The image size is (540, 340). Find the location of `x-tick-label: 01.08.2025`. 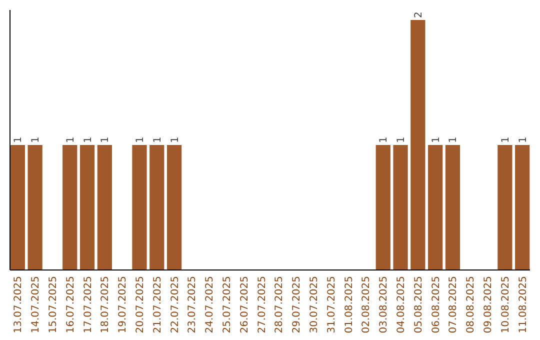

x-tick-label: 01.08.2025 is located at coordinates (349, 305).